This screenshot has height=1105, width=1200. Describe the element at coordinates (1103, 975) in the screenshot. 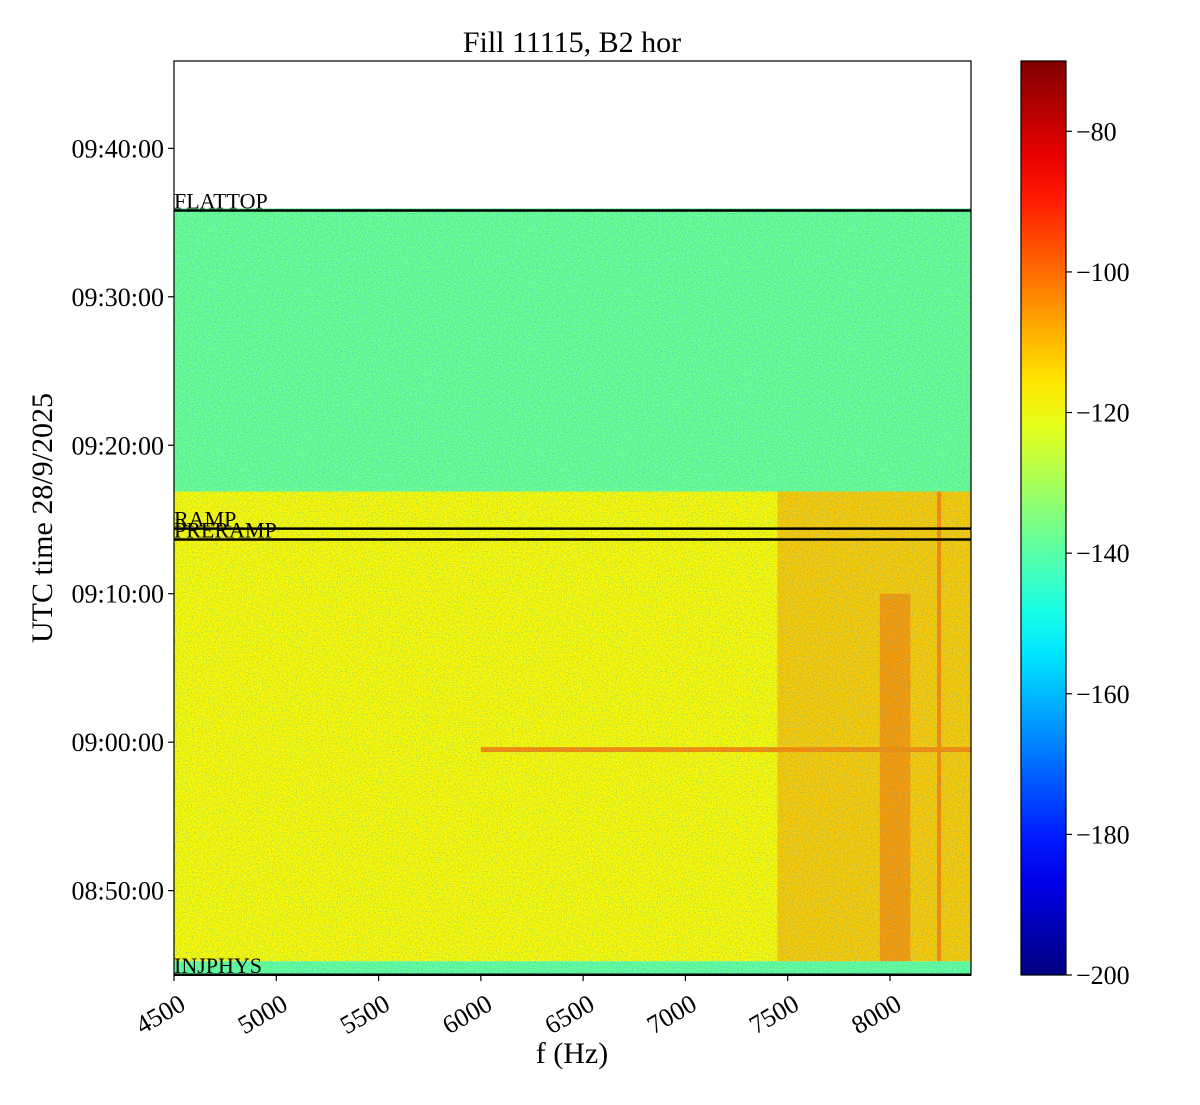

I see `colorbar-tick-label: −200` at that location.